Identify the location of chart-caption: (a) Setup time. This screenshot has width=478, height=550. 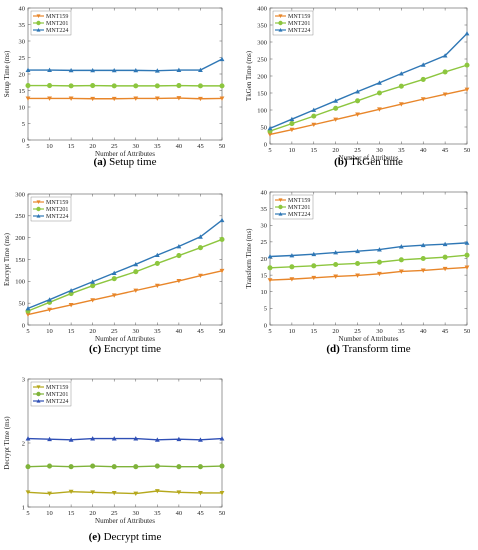
(125, 162).